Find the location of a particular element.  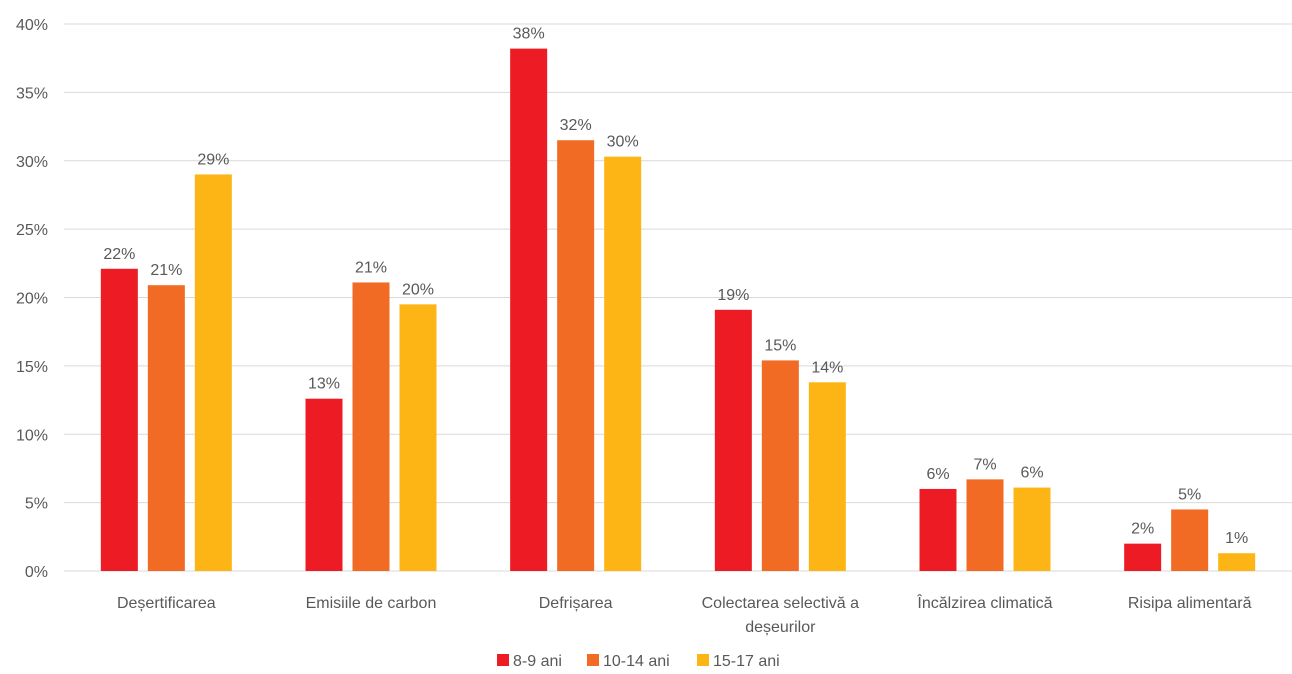

category-label: Încălzirea climatică is located at coordinates (984, 602).